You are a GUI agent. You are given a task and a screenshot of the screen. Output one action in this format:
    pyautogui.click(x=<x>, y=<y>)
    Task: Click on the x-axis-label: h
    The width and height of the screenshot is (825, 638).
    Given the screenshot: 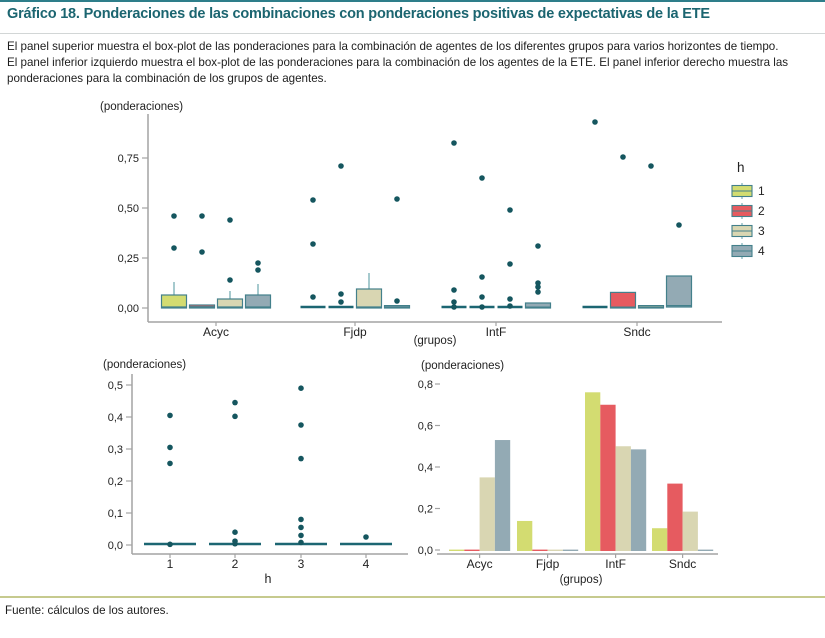 What is the action you would take?
    pyautogui.click(x=268, y=579)
    